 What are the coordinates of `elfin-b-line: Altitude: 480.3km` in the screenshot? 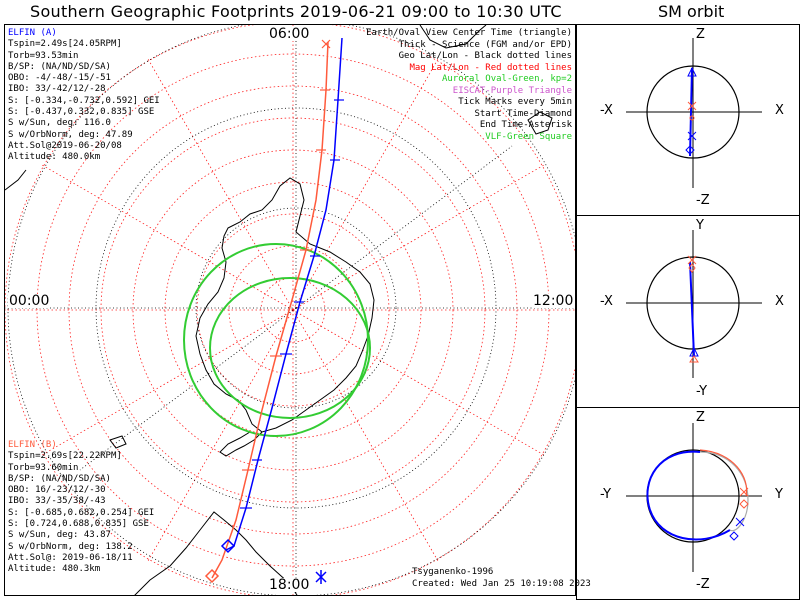 It's located at (54, 569).